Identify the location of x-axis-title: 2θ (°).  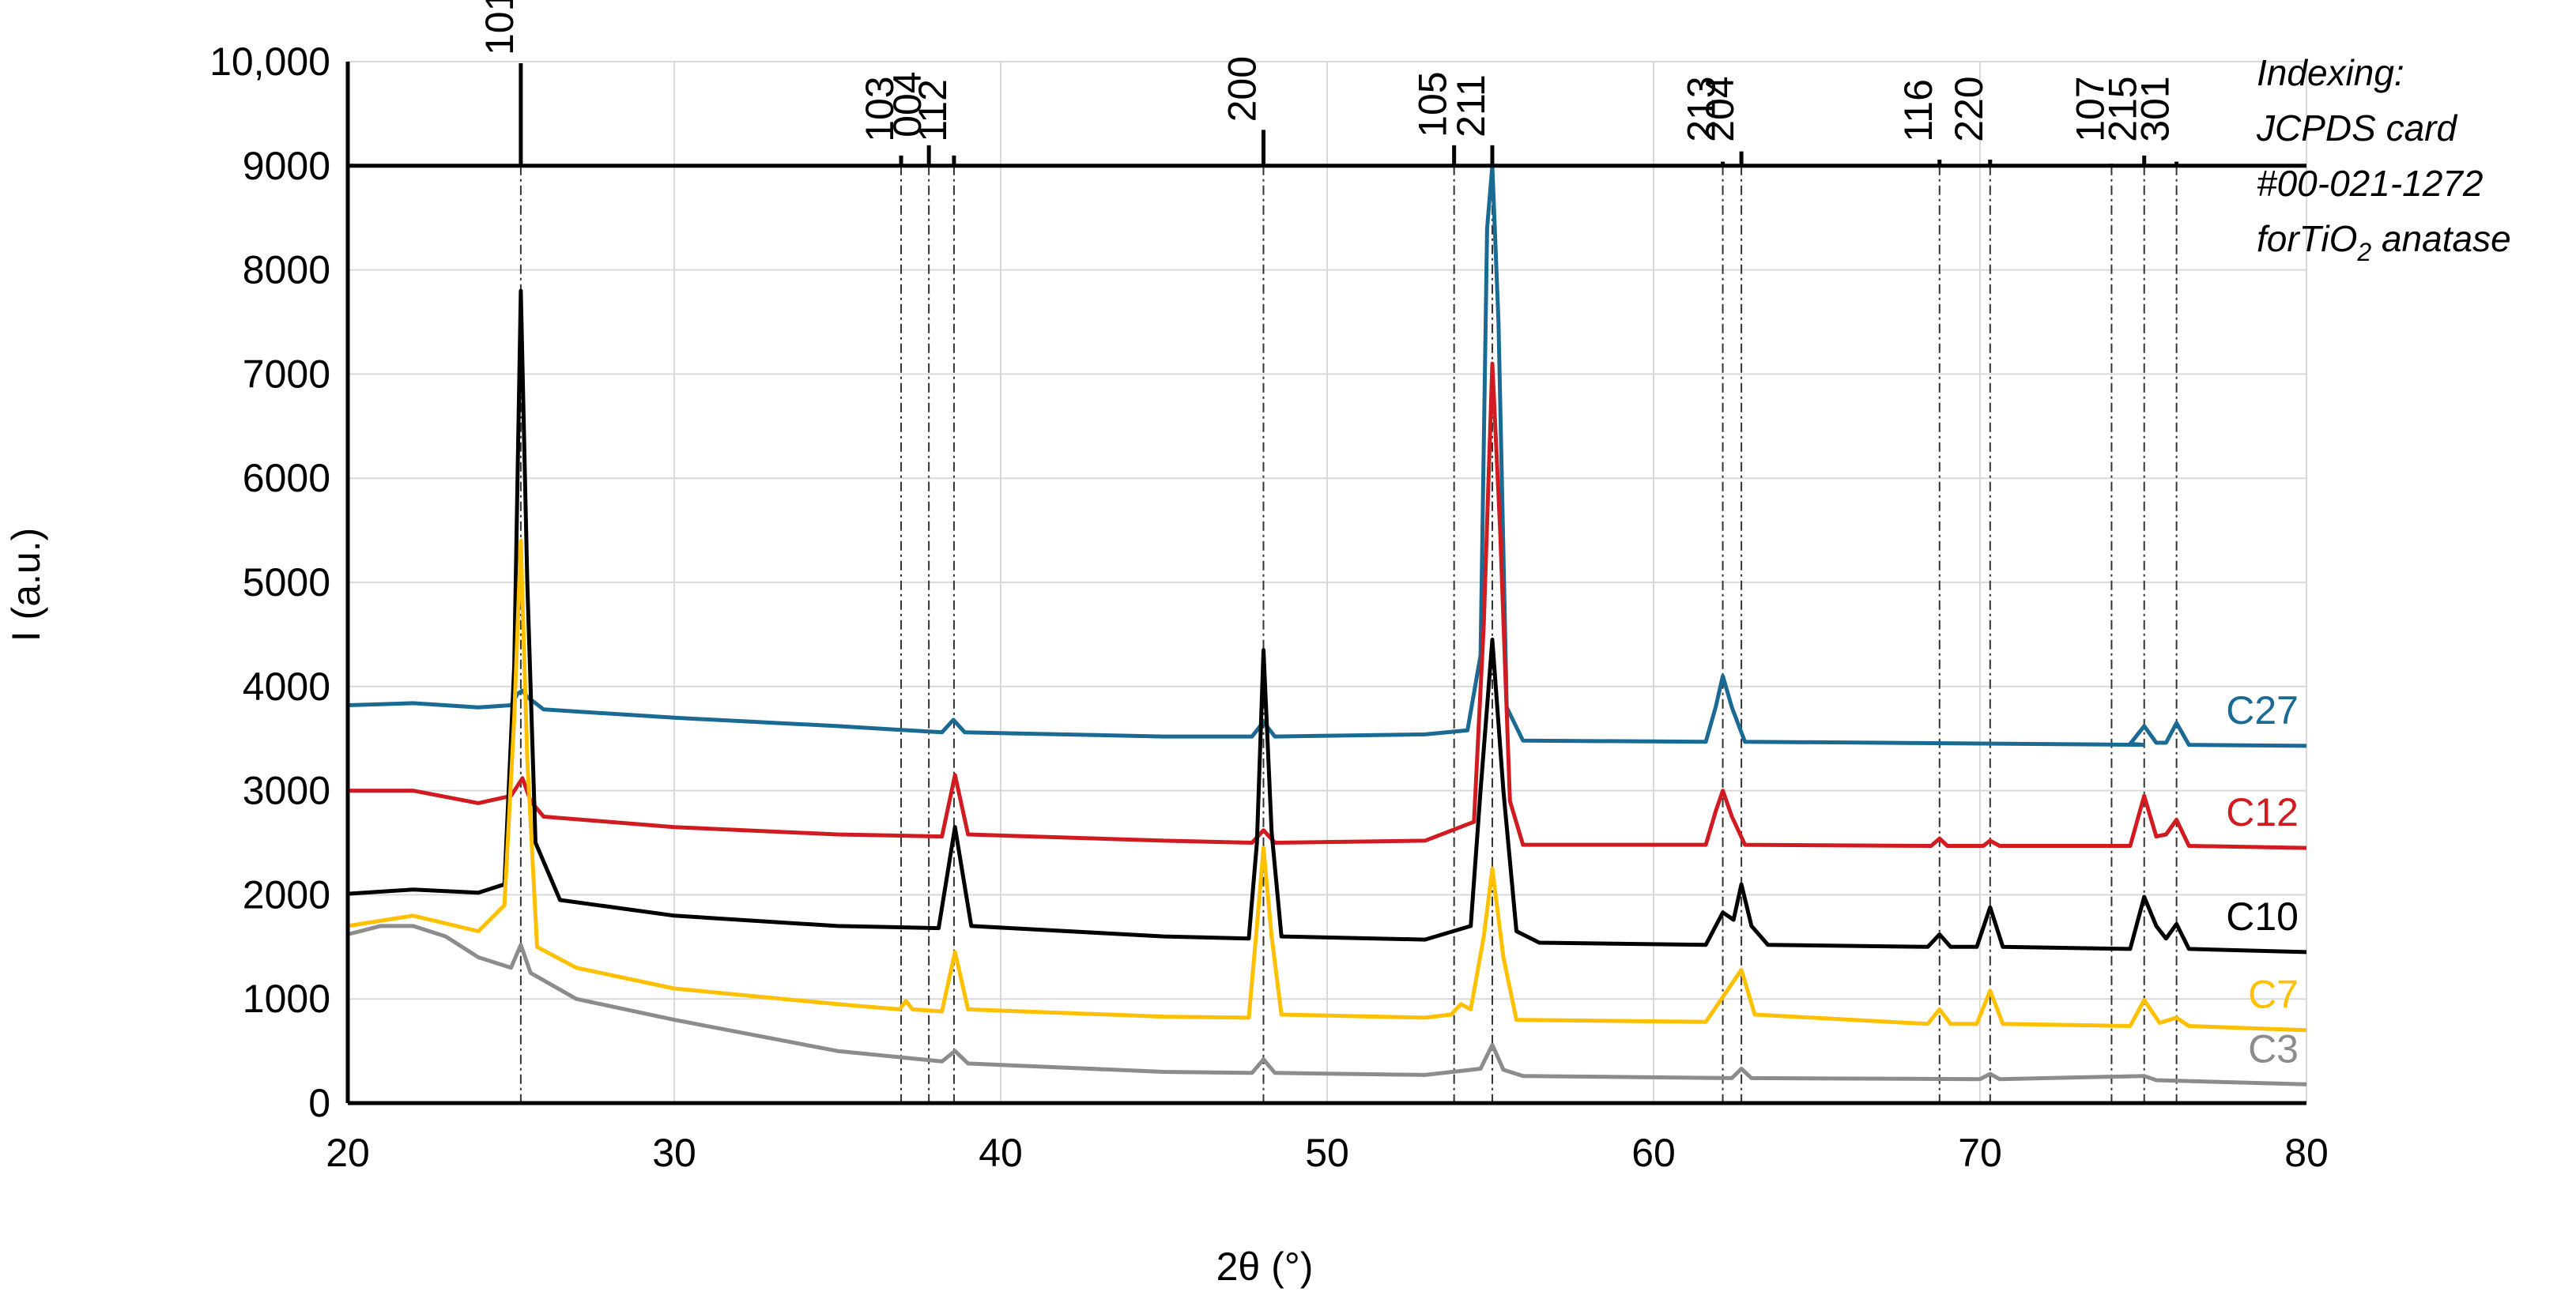
(1265, 1267).